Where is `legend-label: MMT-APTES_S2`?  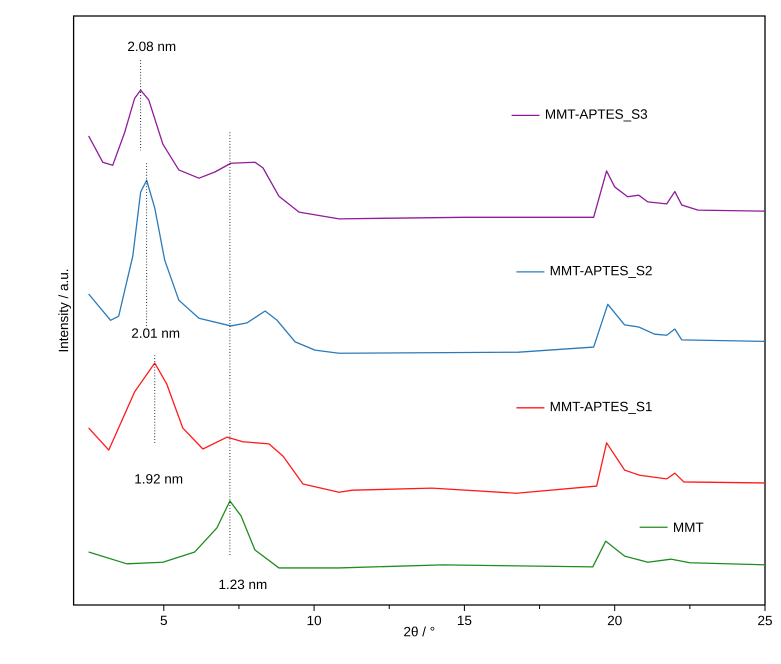
legend-label: MMT-APTES_S2 is located at coordinates (601, 272).